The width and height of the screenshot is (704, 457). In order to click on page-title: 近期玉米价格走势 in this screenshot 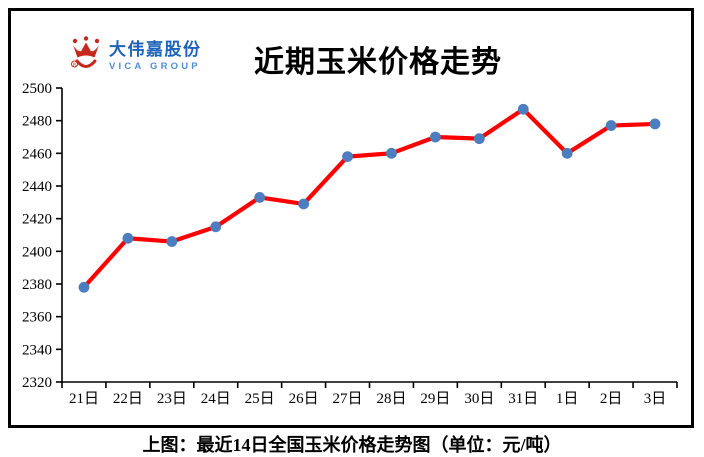, I will do `click(378, 62)`.